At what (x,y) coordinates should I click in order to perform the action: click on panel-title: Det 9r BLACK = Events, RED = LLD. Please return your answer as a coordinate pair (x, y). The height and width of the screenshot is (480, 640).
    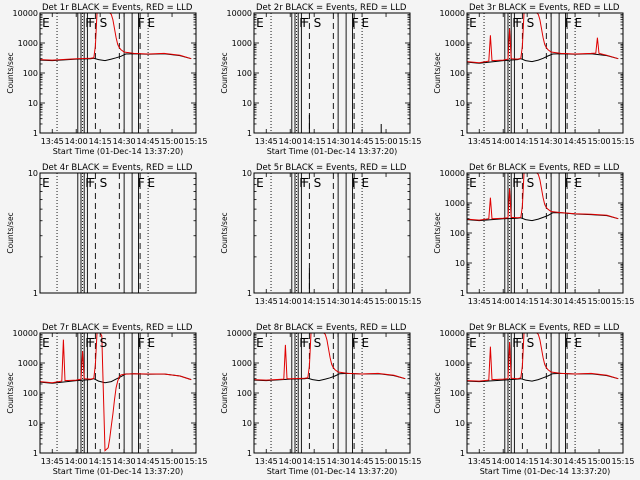
    Looking at the image, I should click on (544, 328).